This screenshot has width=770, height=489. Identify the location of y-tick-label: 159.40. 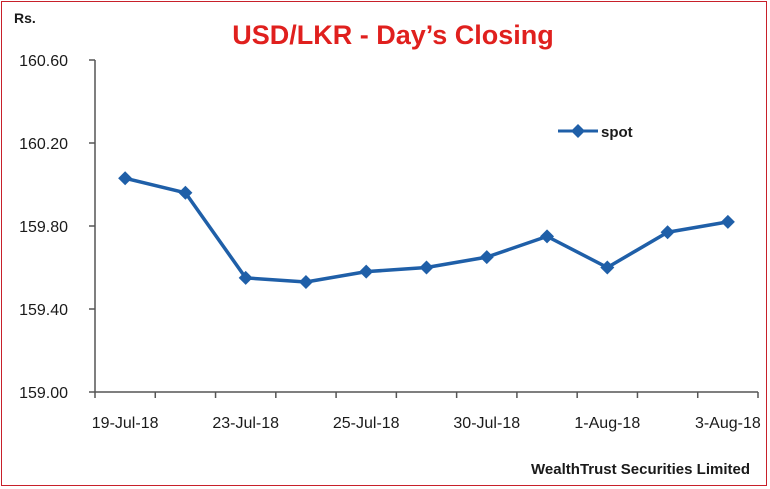
(43, 310).